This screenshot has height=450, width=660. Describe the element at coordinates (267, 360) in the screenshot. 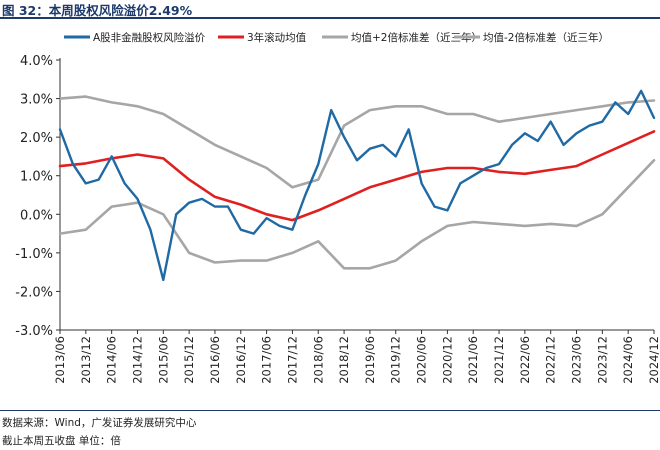

I see `x-tick-label: 2017/06` at that location.